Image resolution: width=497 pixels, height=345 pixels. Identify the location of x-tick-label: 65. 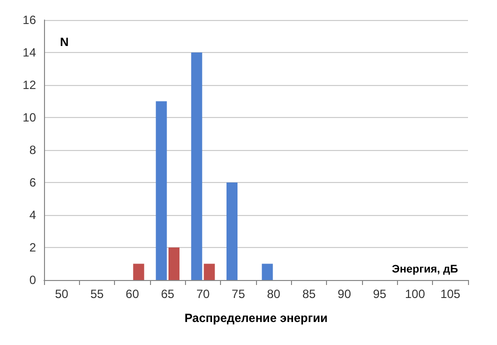
(167, 294).